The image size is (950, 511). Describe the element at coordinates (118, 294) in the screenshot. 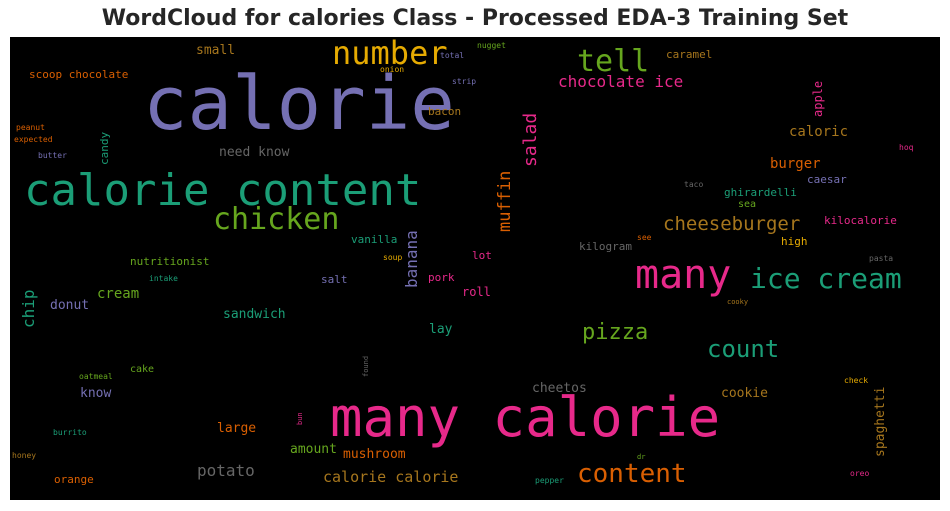

I see `word-cream: cream` at that location.